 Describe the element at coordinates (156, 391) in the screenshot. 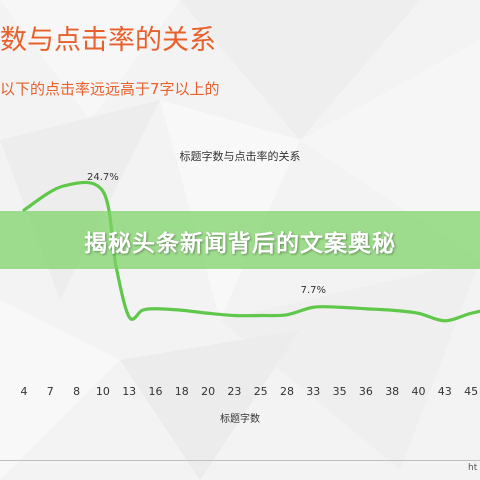

I see `x-tick-label: 16` at that location.